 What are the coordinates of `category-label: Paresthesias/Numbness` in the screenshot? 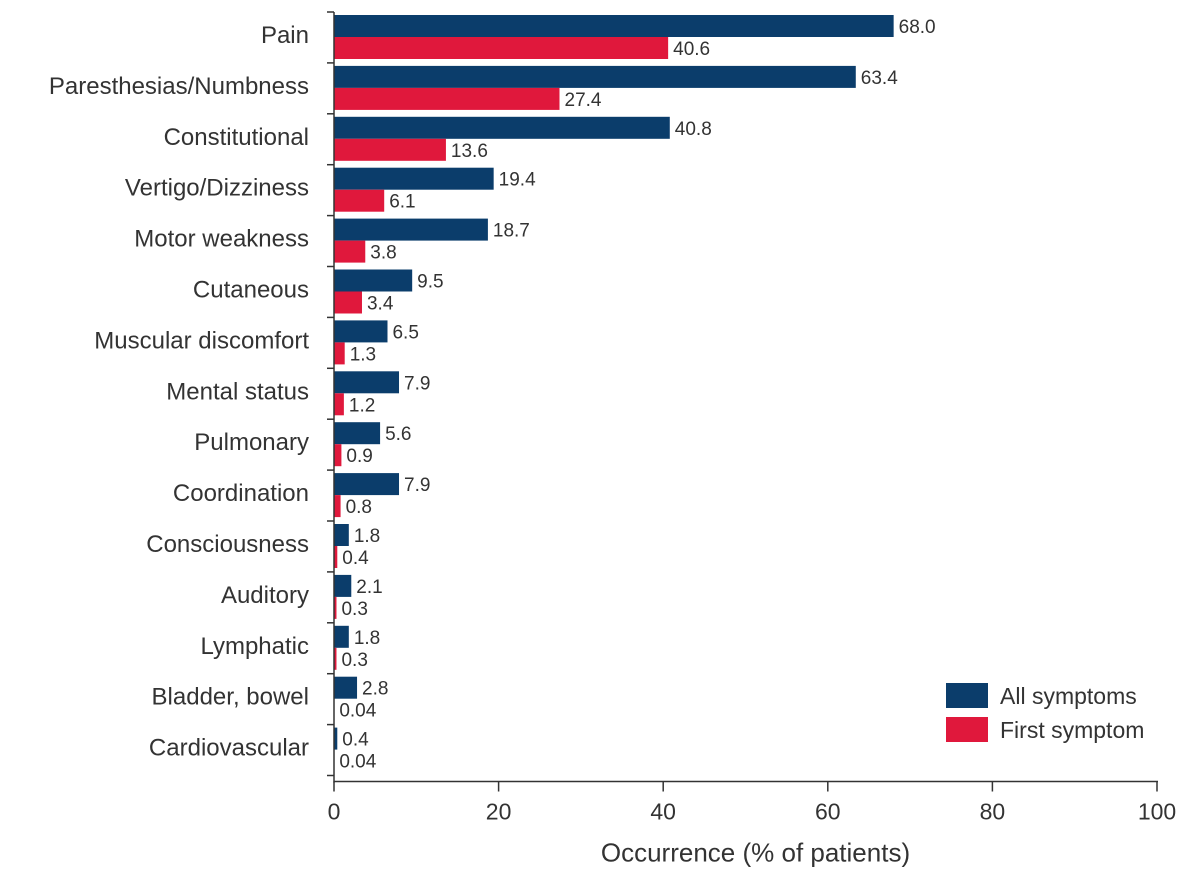 It's located at (179, 86).